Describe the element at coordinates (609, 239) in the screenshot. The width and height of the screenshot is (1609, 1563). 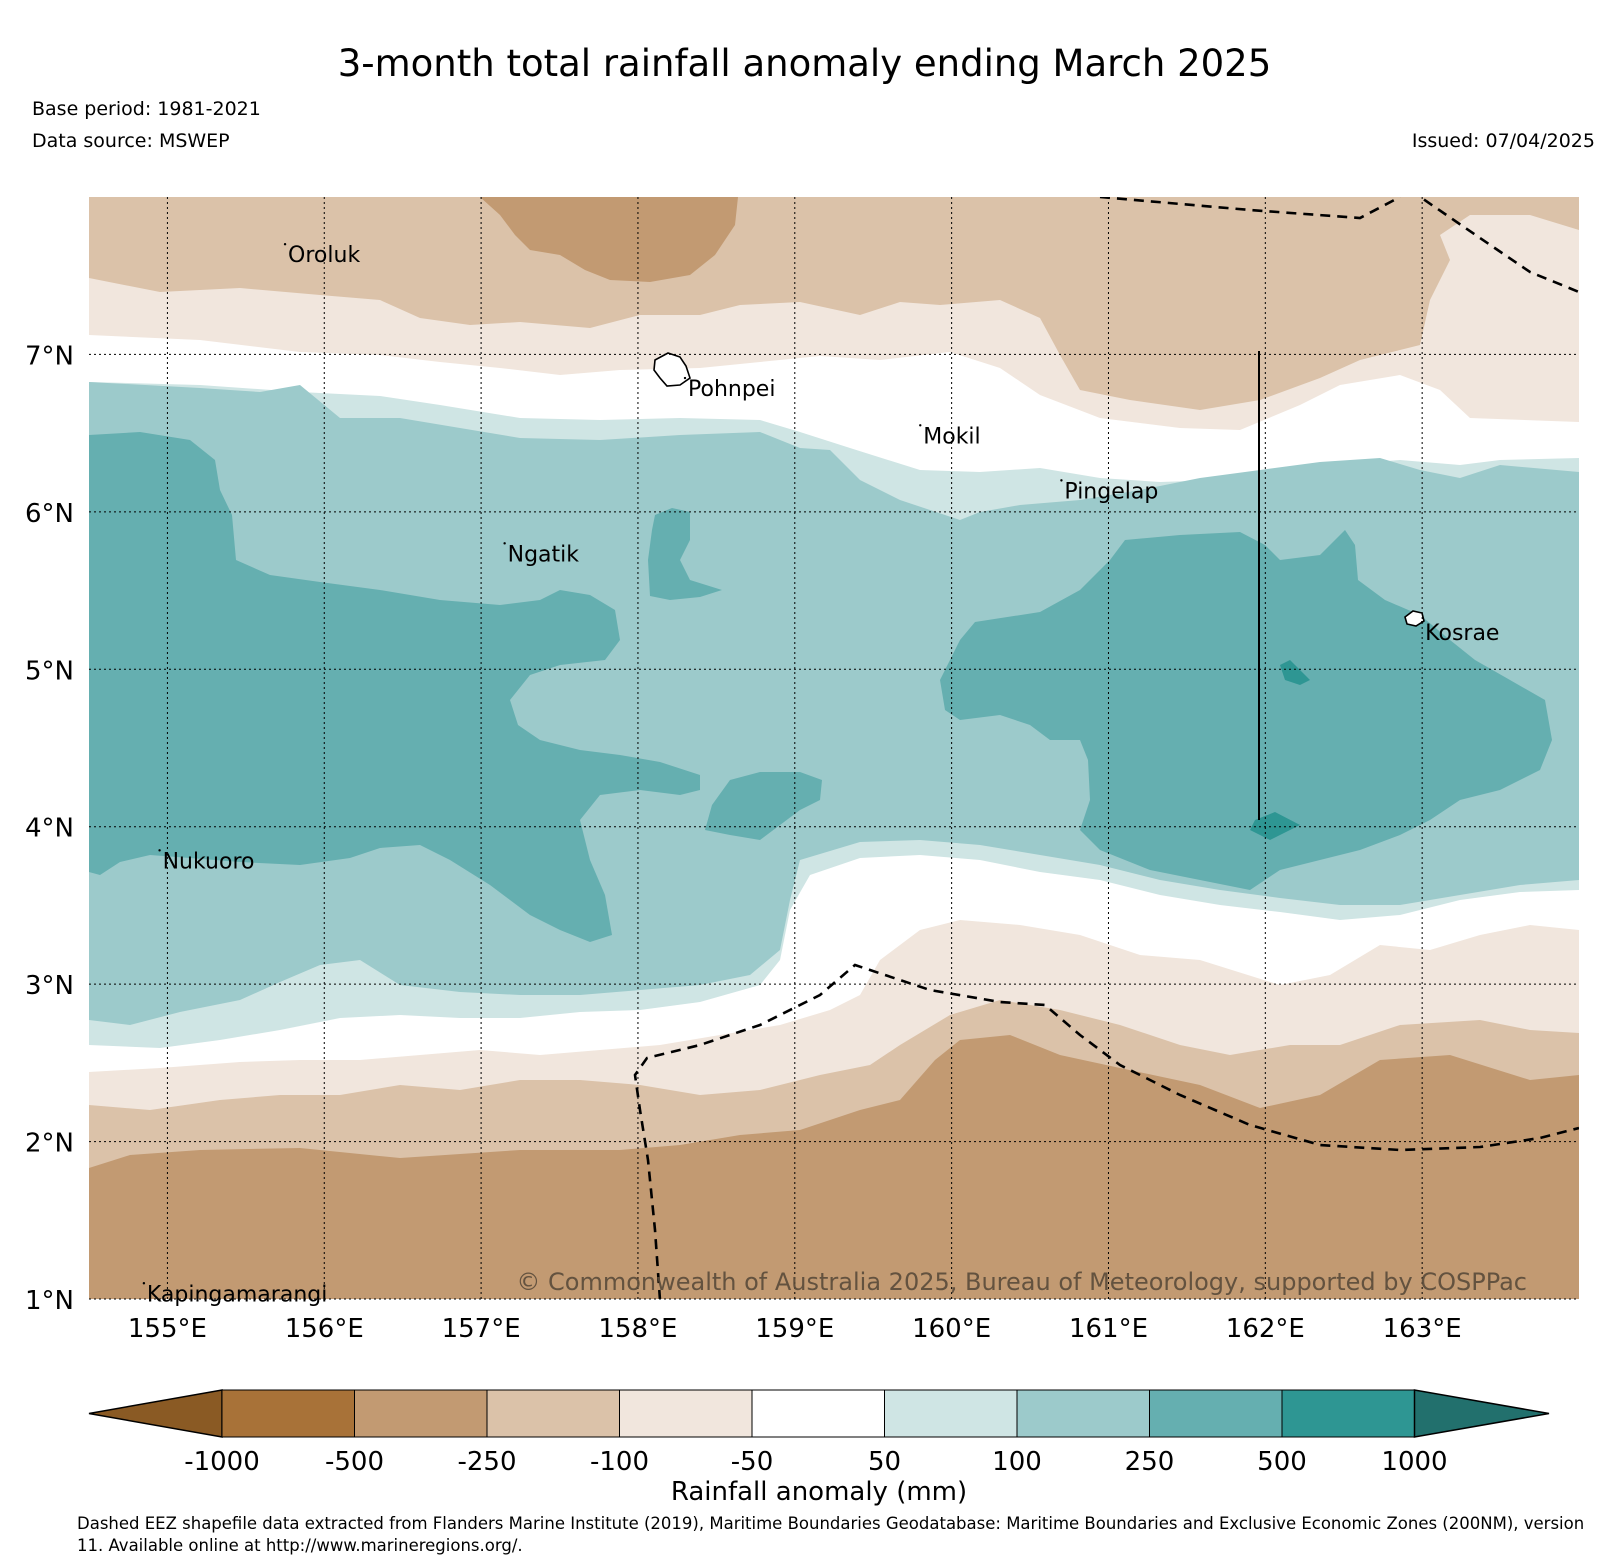
I see `dry-strong-region-north` at that location.